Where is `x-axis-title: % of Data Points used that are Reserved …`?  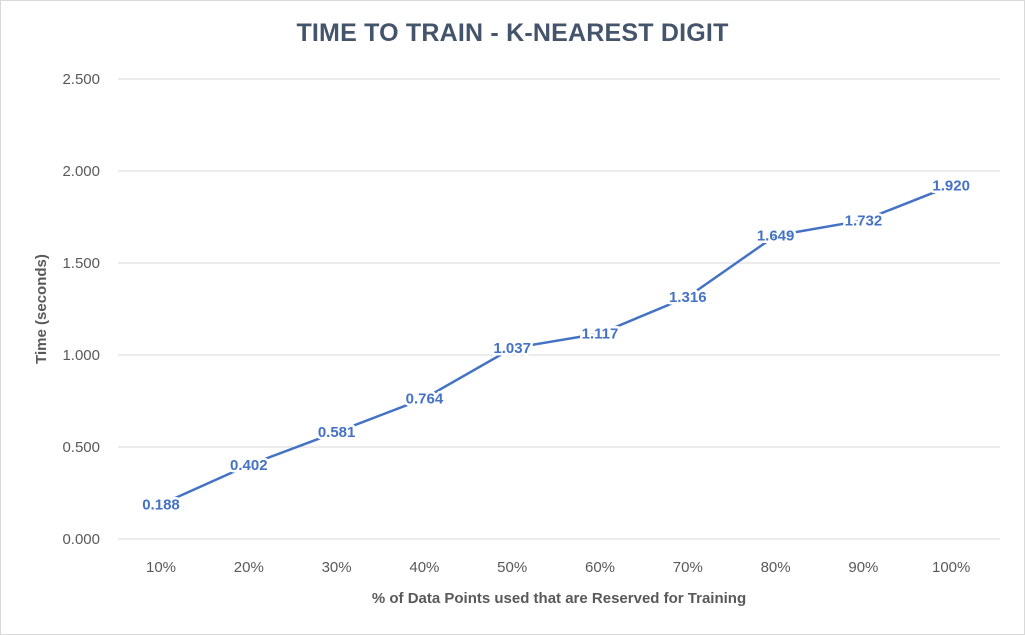 x-axis-title: % of Data Points used that are Reserved … is located at coordinates (559, 598).